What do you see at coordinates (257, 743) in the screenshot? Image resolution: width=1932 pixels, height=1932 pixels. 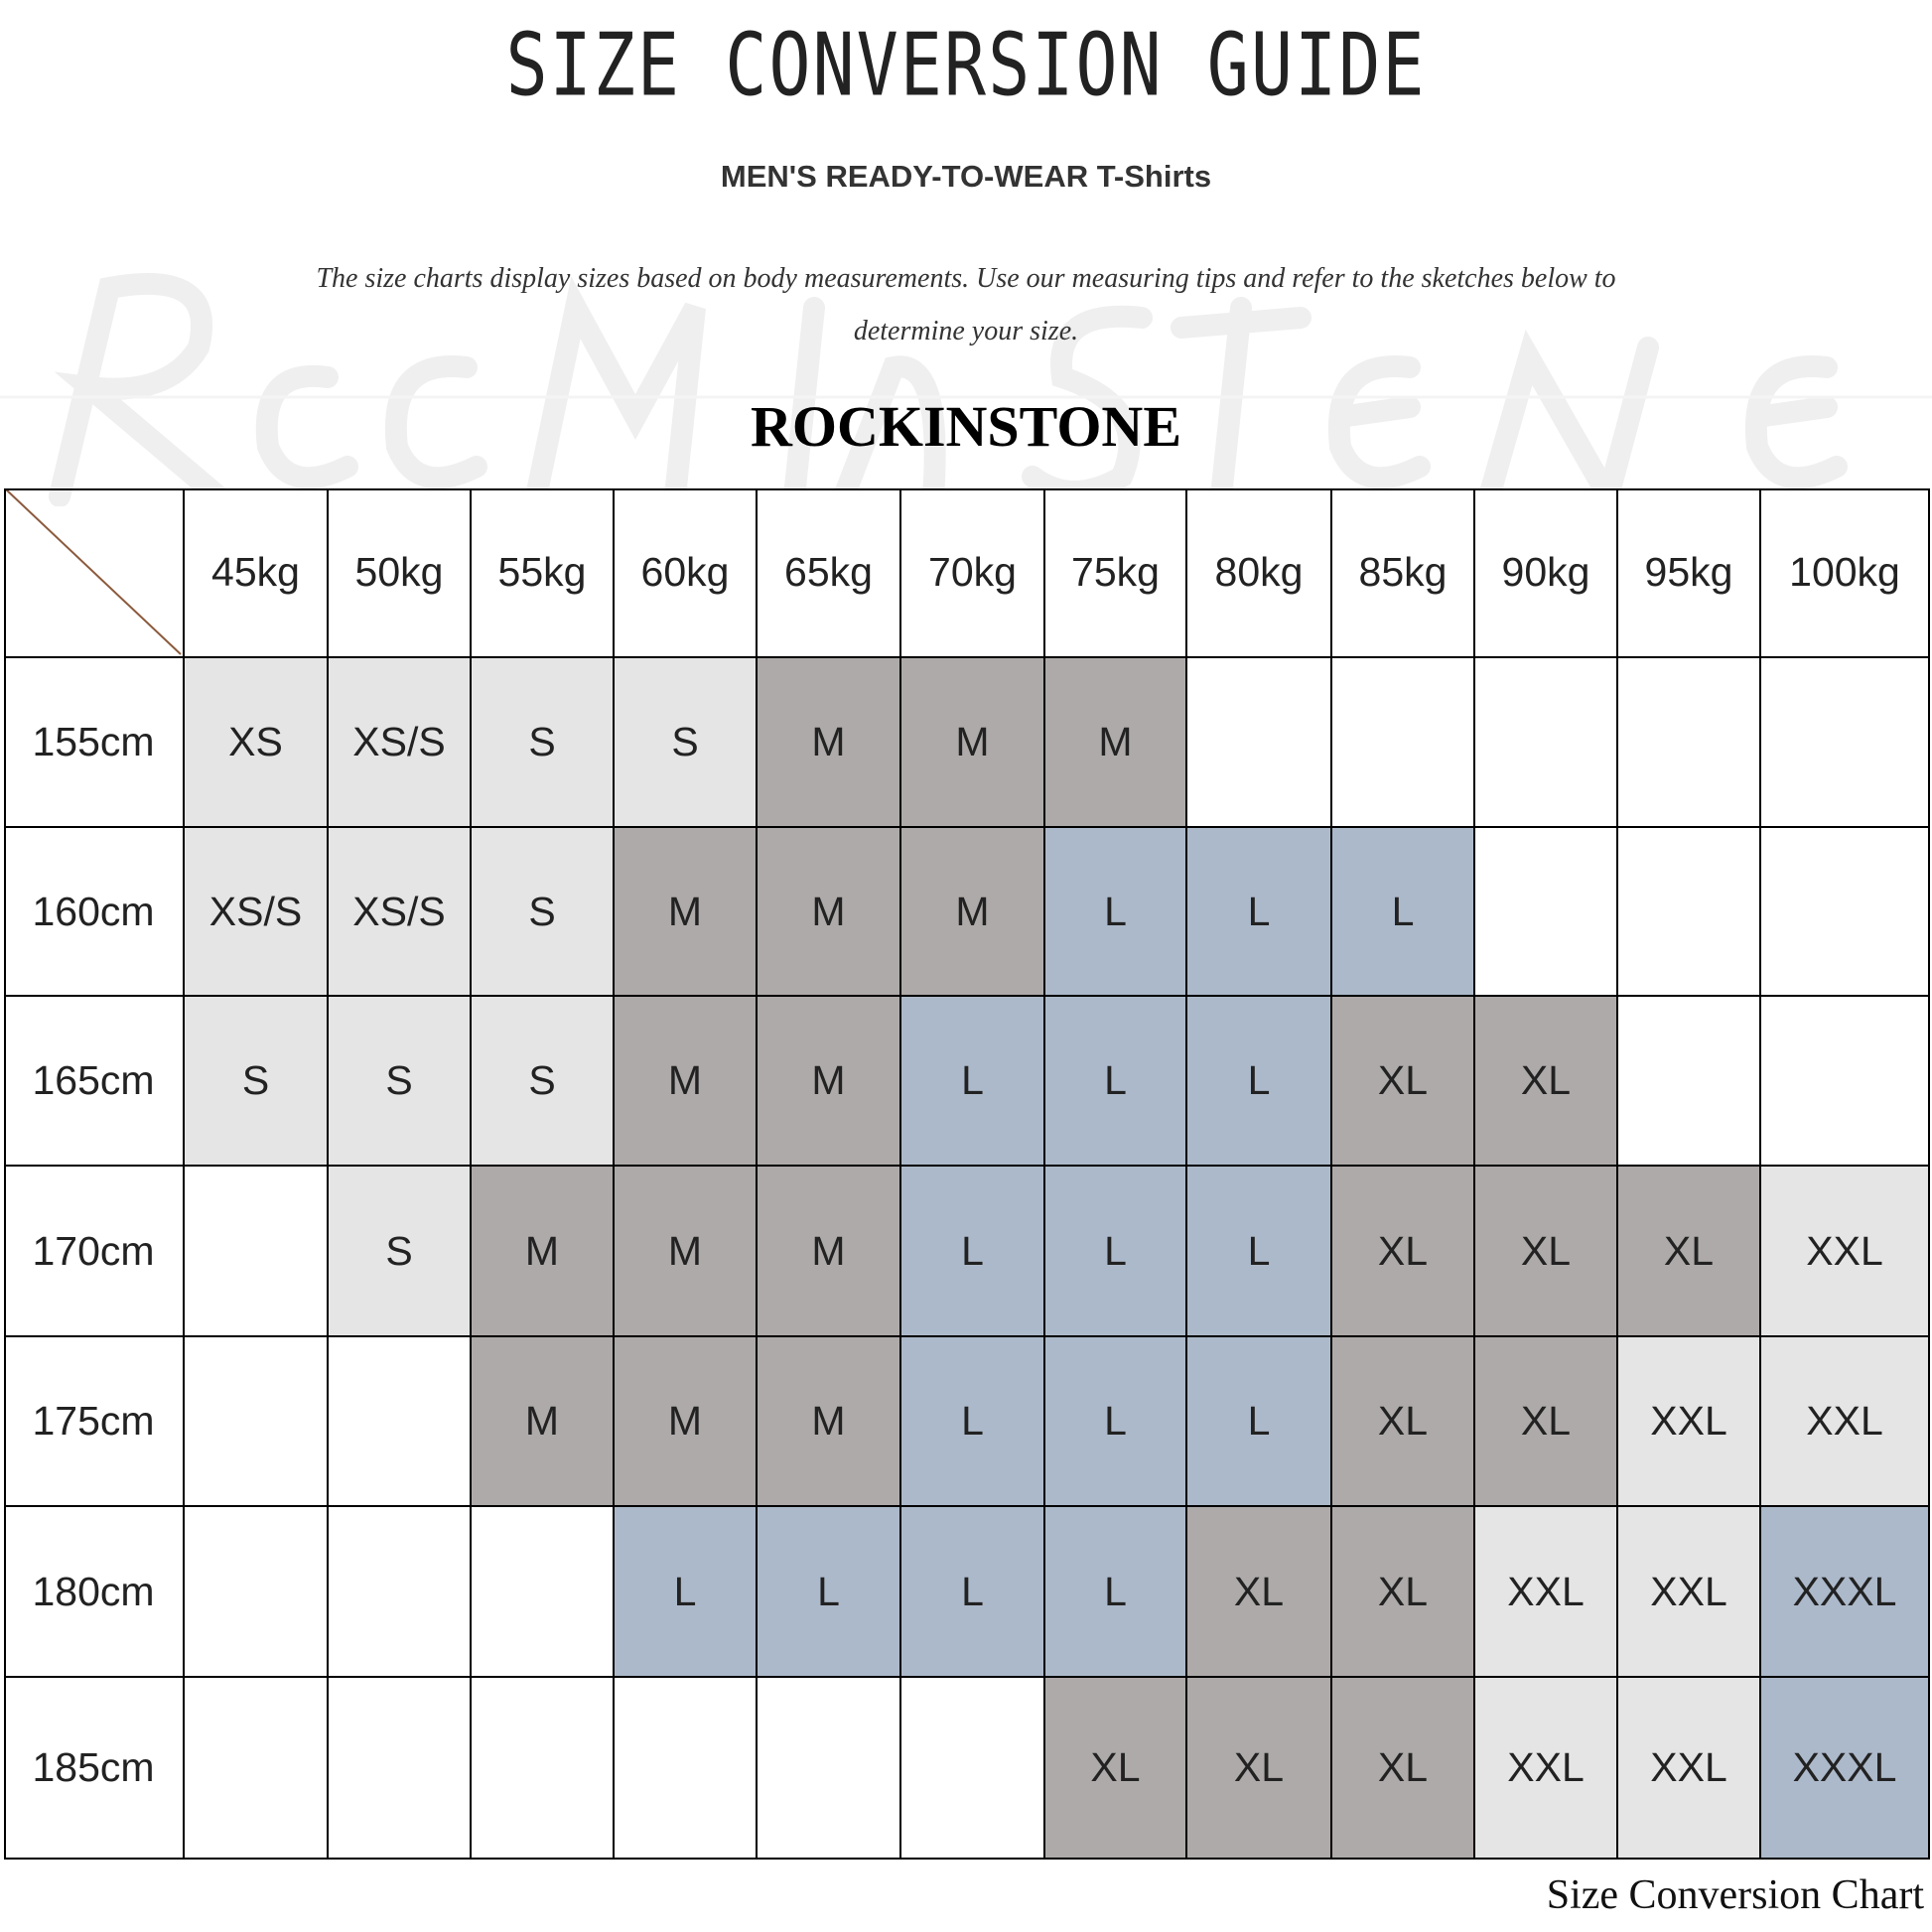 I see `size-cell: XS` at bounding box center [257, 743].